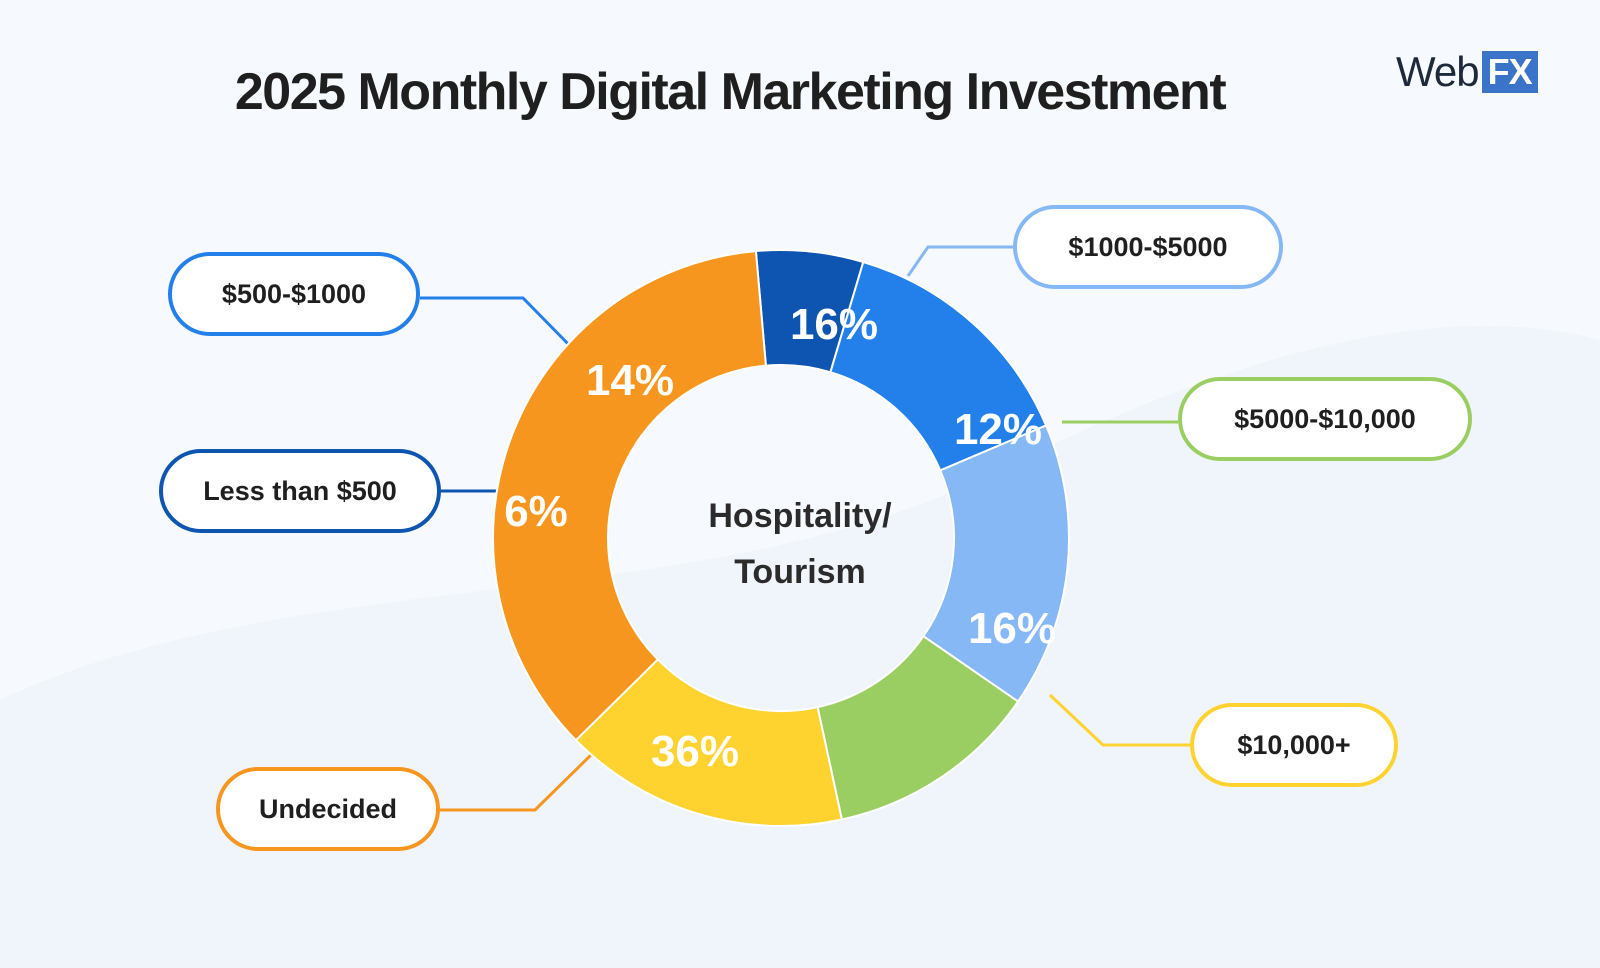 This screenshot has width=1600, height=968. I want to click on webfx-logo: Web FX, so click(1467, 72).